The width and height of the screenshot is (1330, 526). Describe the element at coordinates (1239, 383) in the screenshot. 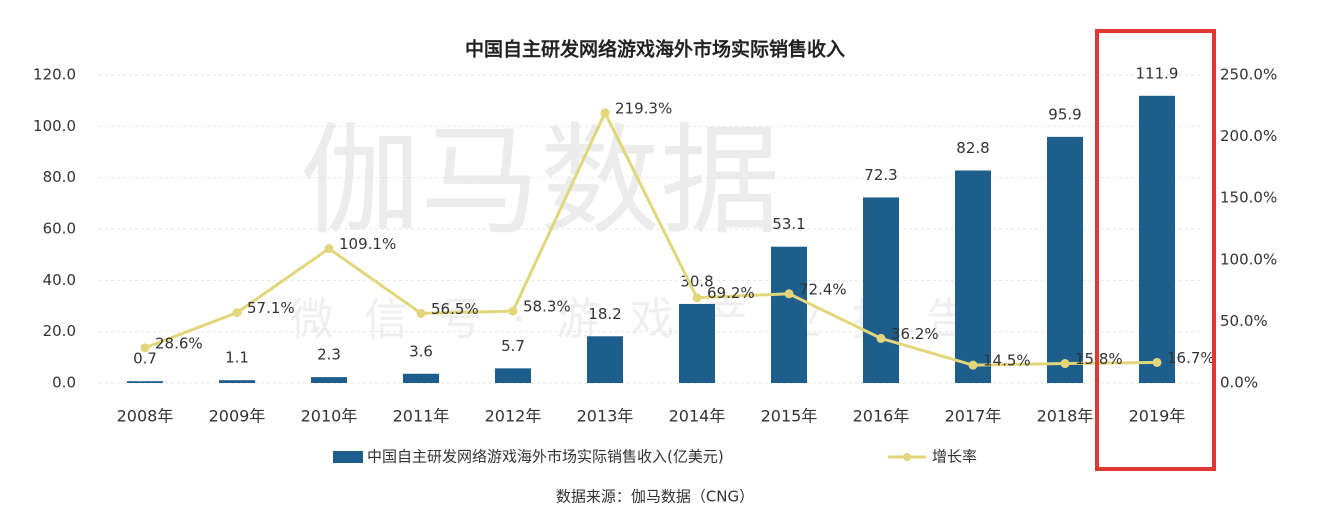

I see `y2-tick-label: 0.0%` at that location.